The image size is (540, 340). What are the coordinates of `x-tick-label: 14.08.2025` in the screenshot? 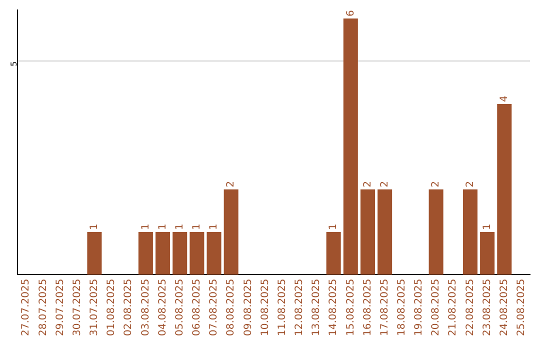 It's located at (334, 307).